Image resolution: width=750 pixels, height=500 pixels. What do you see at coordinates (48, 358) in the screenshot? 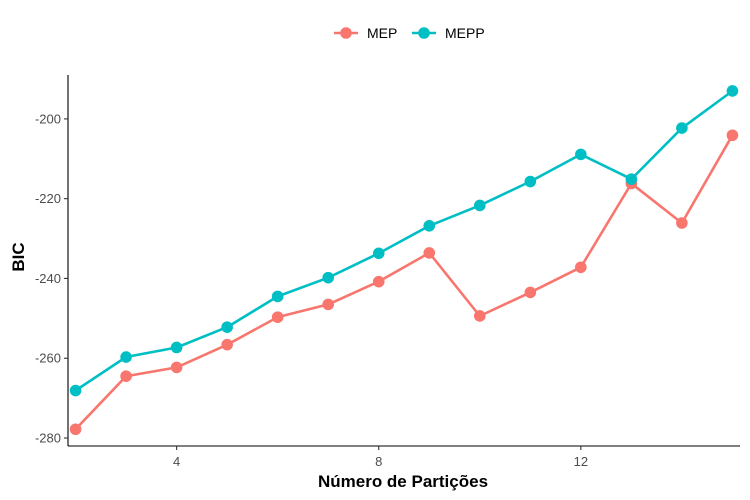
I see `y-tick-label: -260` at bounding box center [48, 358].